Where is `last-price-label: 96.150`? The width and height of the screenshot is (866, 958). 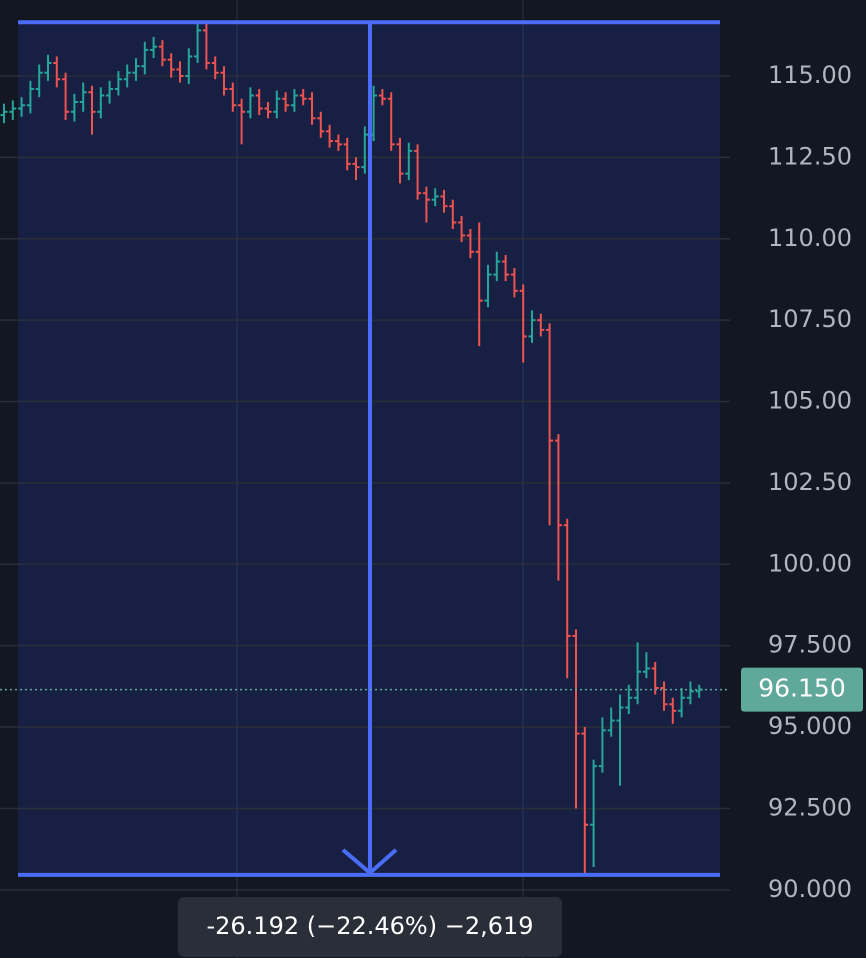 last-price-label: 96.150 is located at coordinates (801, 688).